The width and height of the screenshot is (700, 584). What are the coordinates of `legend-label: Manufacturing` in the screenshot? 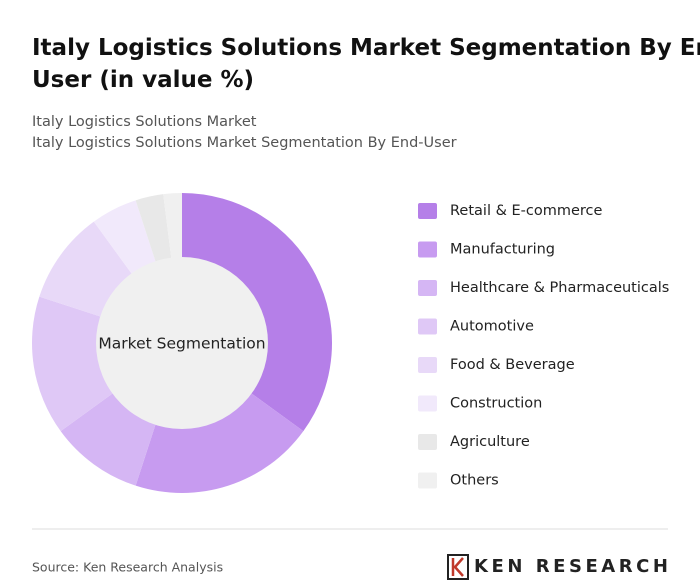 It's located at (502, 250).